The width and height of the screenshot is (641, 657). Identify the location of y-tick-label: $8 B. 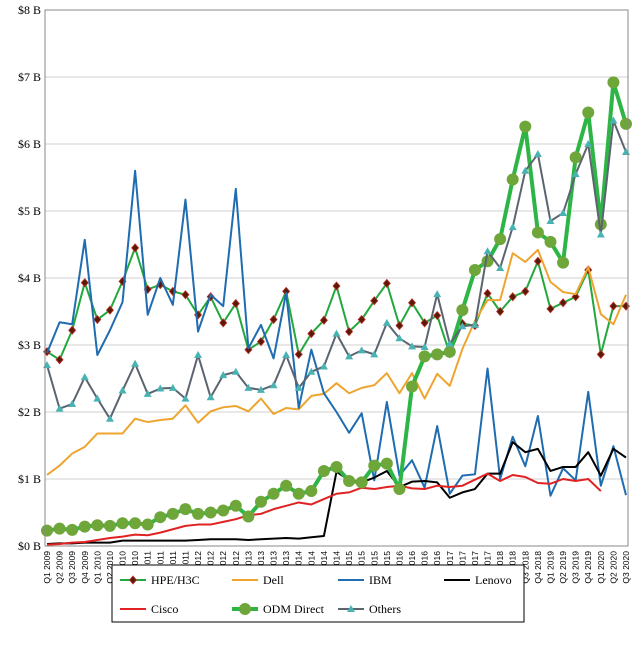
(29, 10).